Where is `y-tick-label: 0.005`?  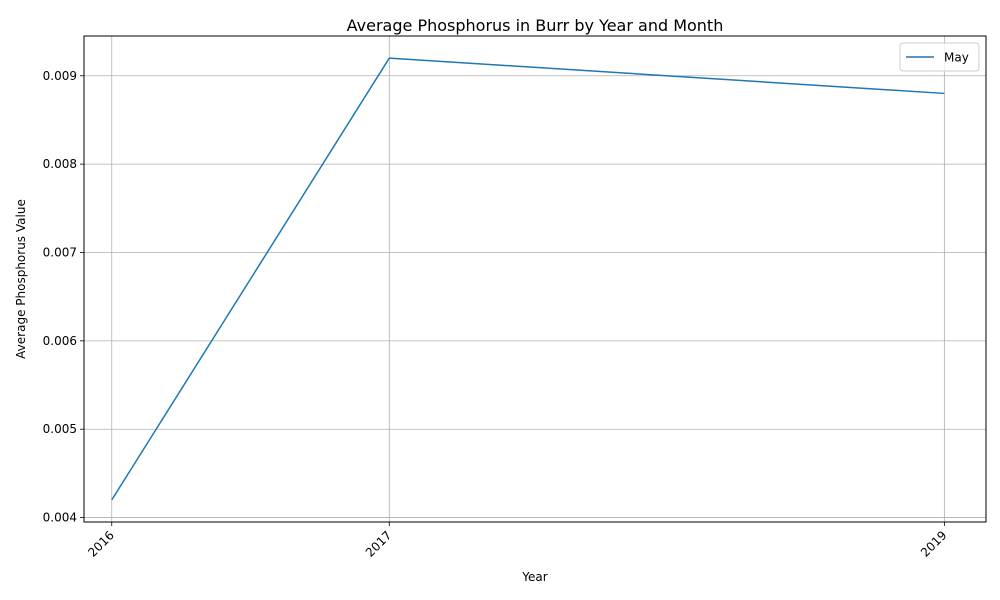
y-tick-label: 0.005 is located at coordinates (60, 429).